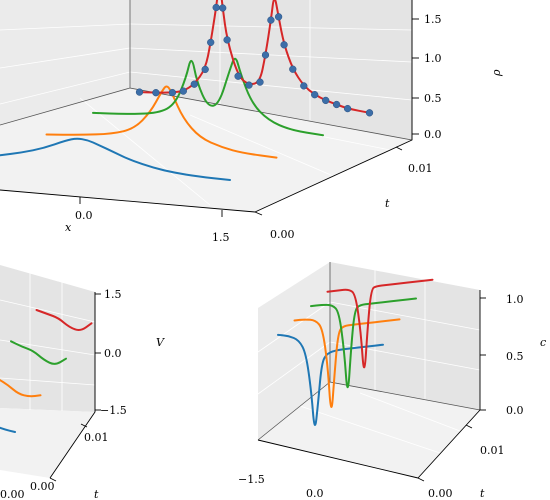  What do you see at coordinates (333, 176) in the screenshot?
I see `rho-t-axis` at bounding box center [333, 176].